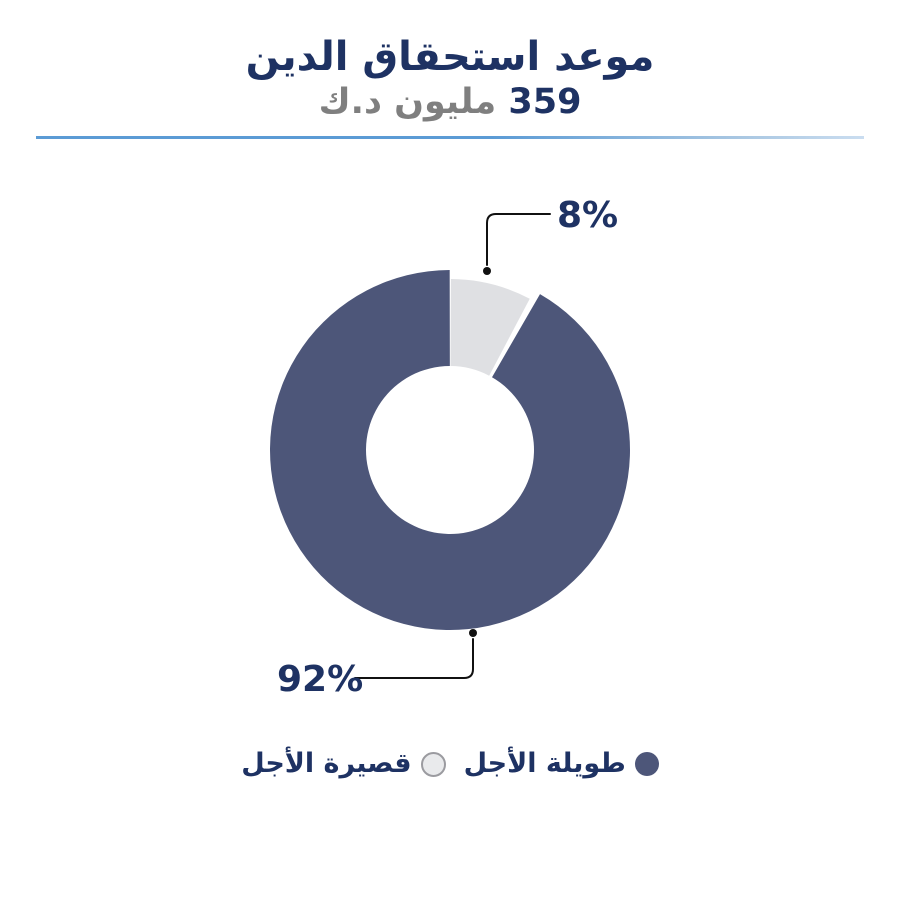 Image resolution: width=900 pixels, height=900 pixels. What do you see at coordinates (473, 633) in the screenshot?
I see `callout-dot-long-term` at bounding box center [473, 633].